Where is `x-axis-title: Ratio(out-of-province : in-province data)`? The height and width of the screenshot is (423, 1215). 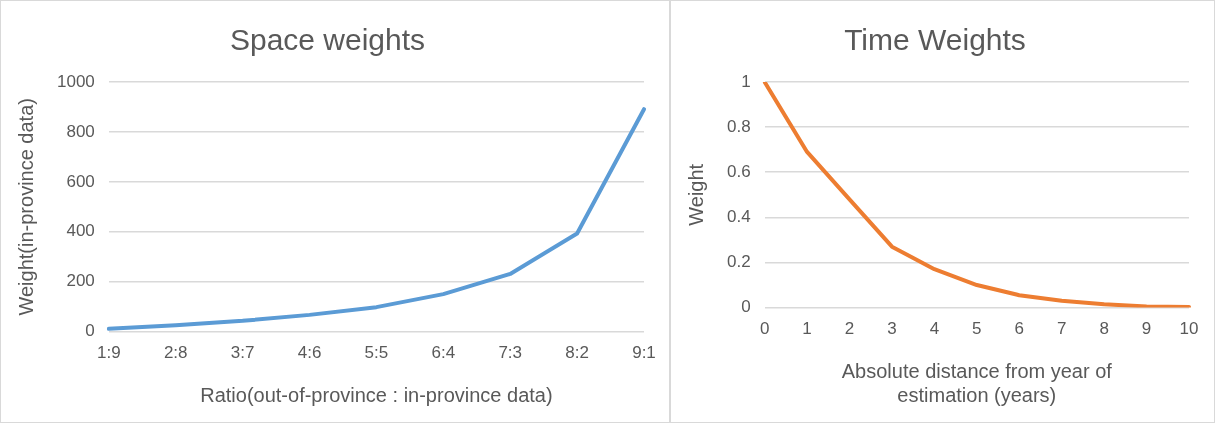
x-axis-title: Ratio(out-of-province : in-province data) is located at coordinates (376, 394).